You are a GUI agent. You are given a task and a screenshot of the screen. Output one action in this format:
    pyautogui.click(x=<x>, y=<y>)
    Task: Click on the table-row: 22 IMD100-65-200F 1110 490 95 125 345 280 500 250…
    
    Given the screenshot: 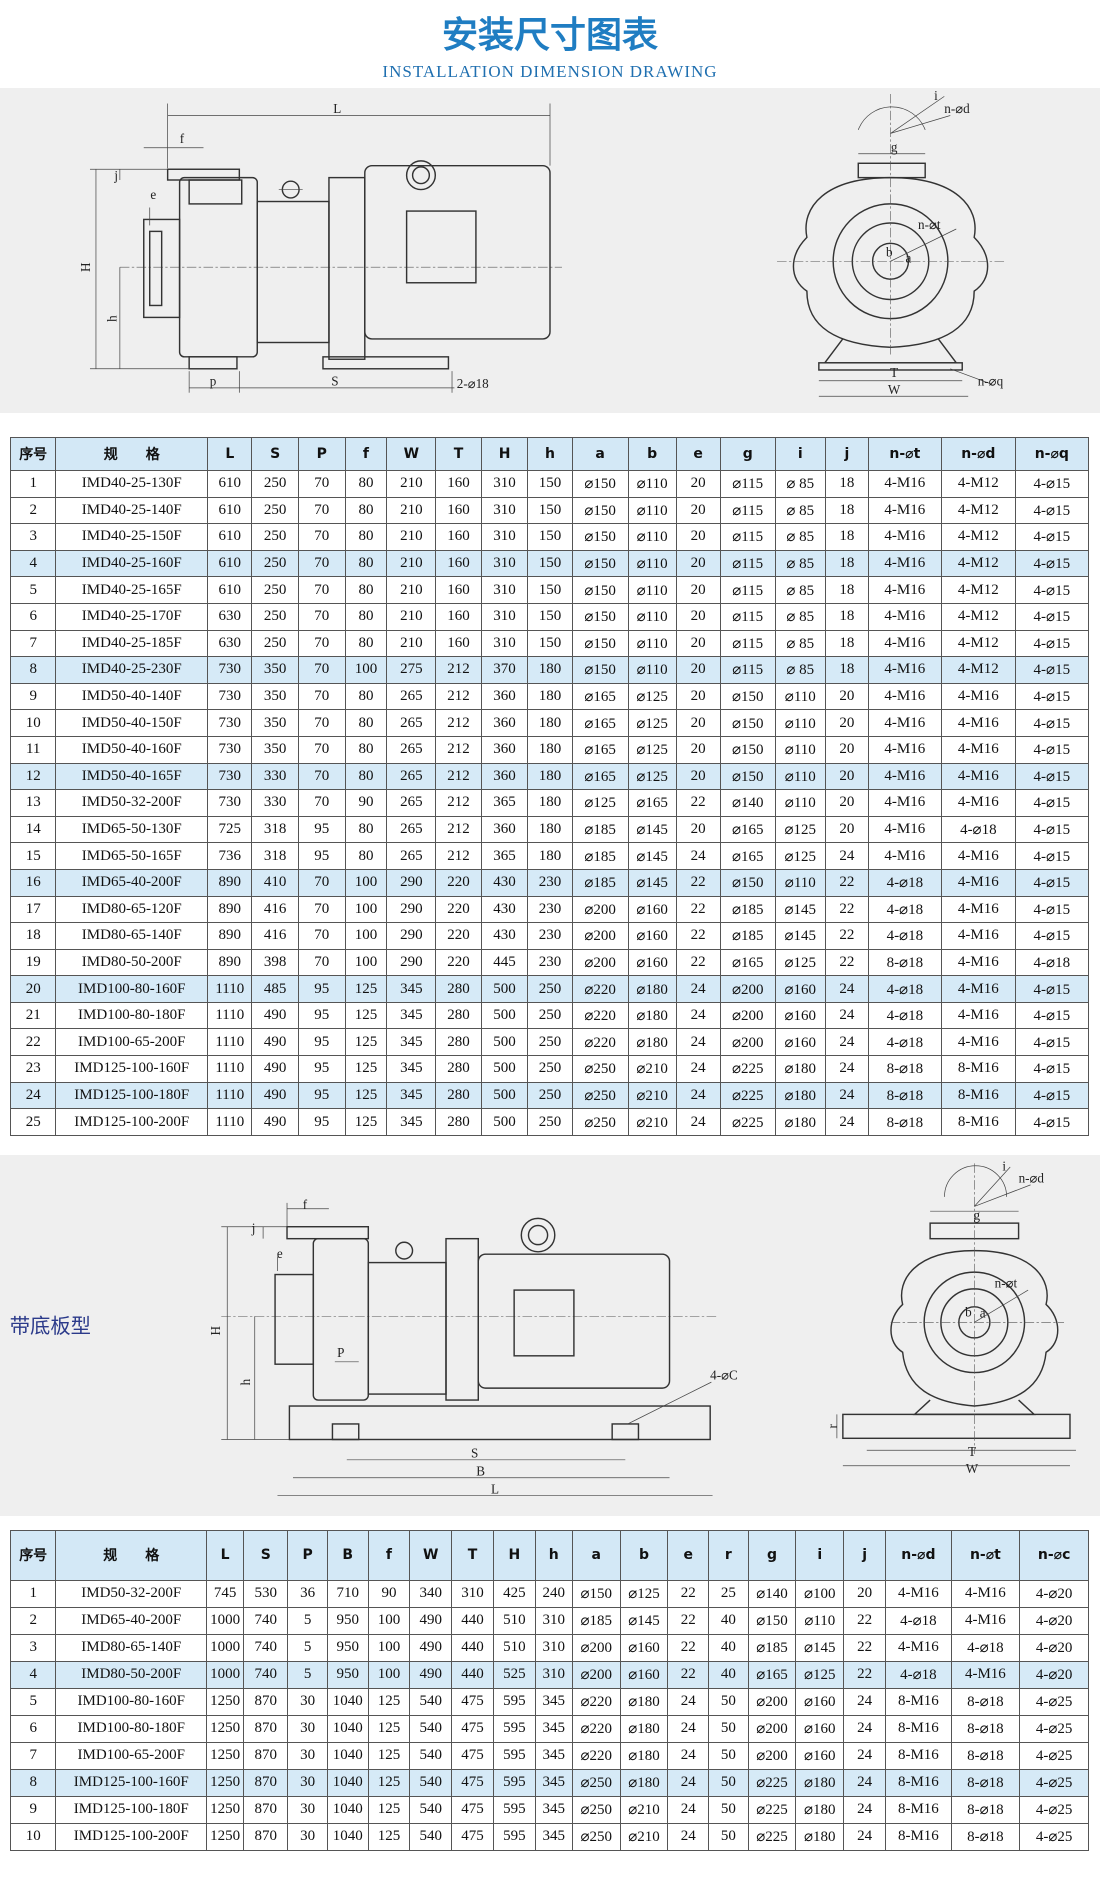 What is the action you would take?
    pyautogui.click(x=549, y=1042)
    